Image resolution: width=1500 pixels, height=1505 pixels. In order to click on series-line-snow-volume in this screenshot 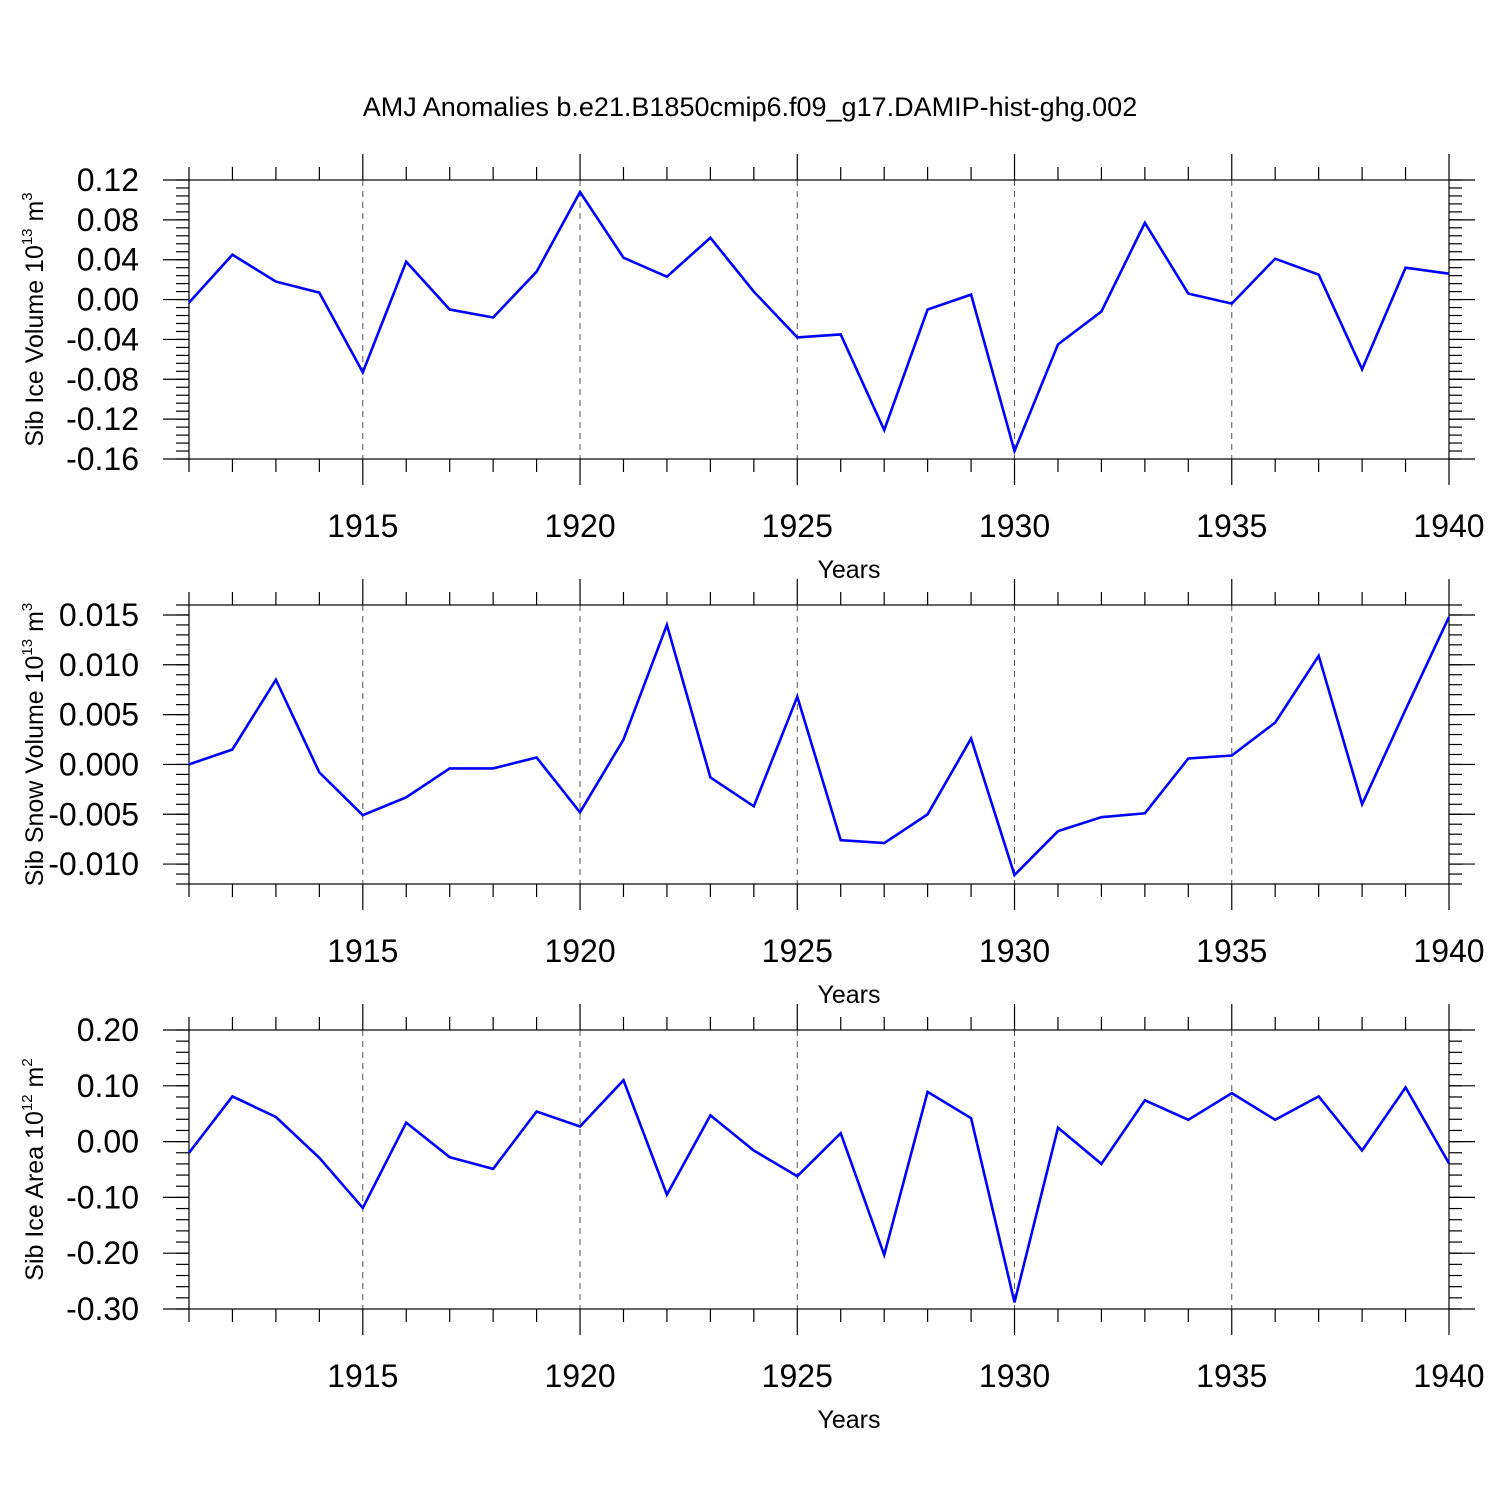, I will do `click(819, 746)`.